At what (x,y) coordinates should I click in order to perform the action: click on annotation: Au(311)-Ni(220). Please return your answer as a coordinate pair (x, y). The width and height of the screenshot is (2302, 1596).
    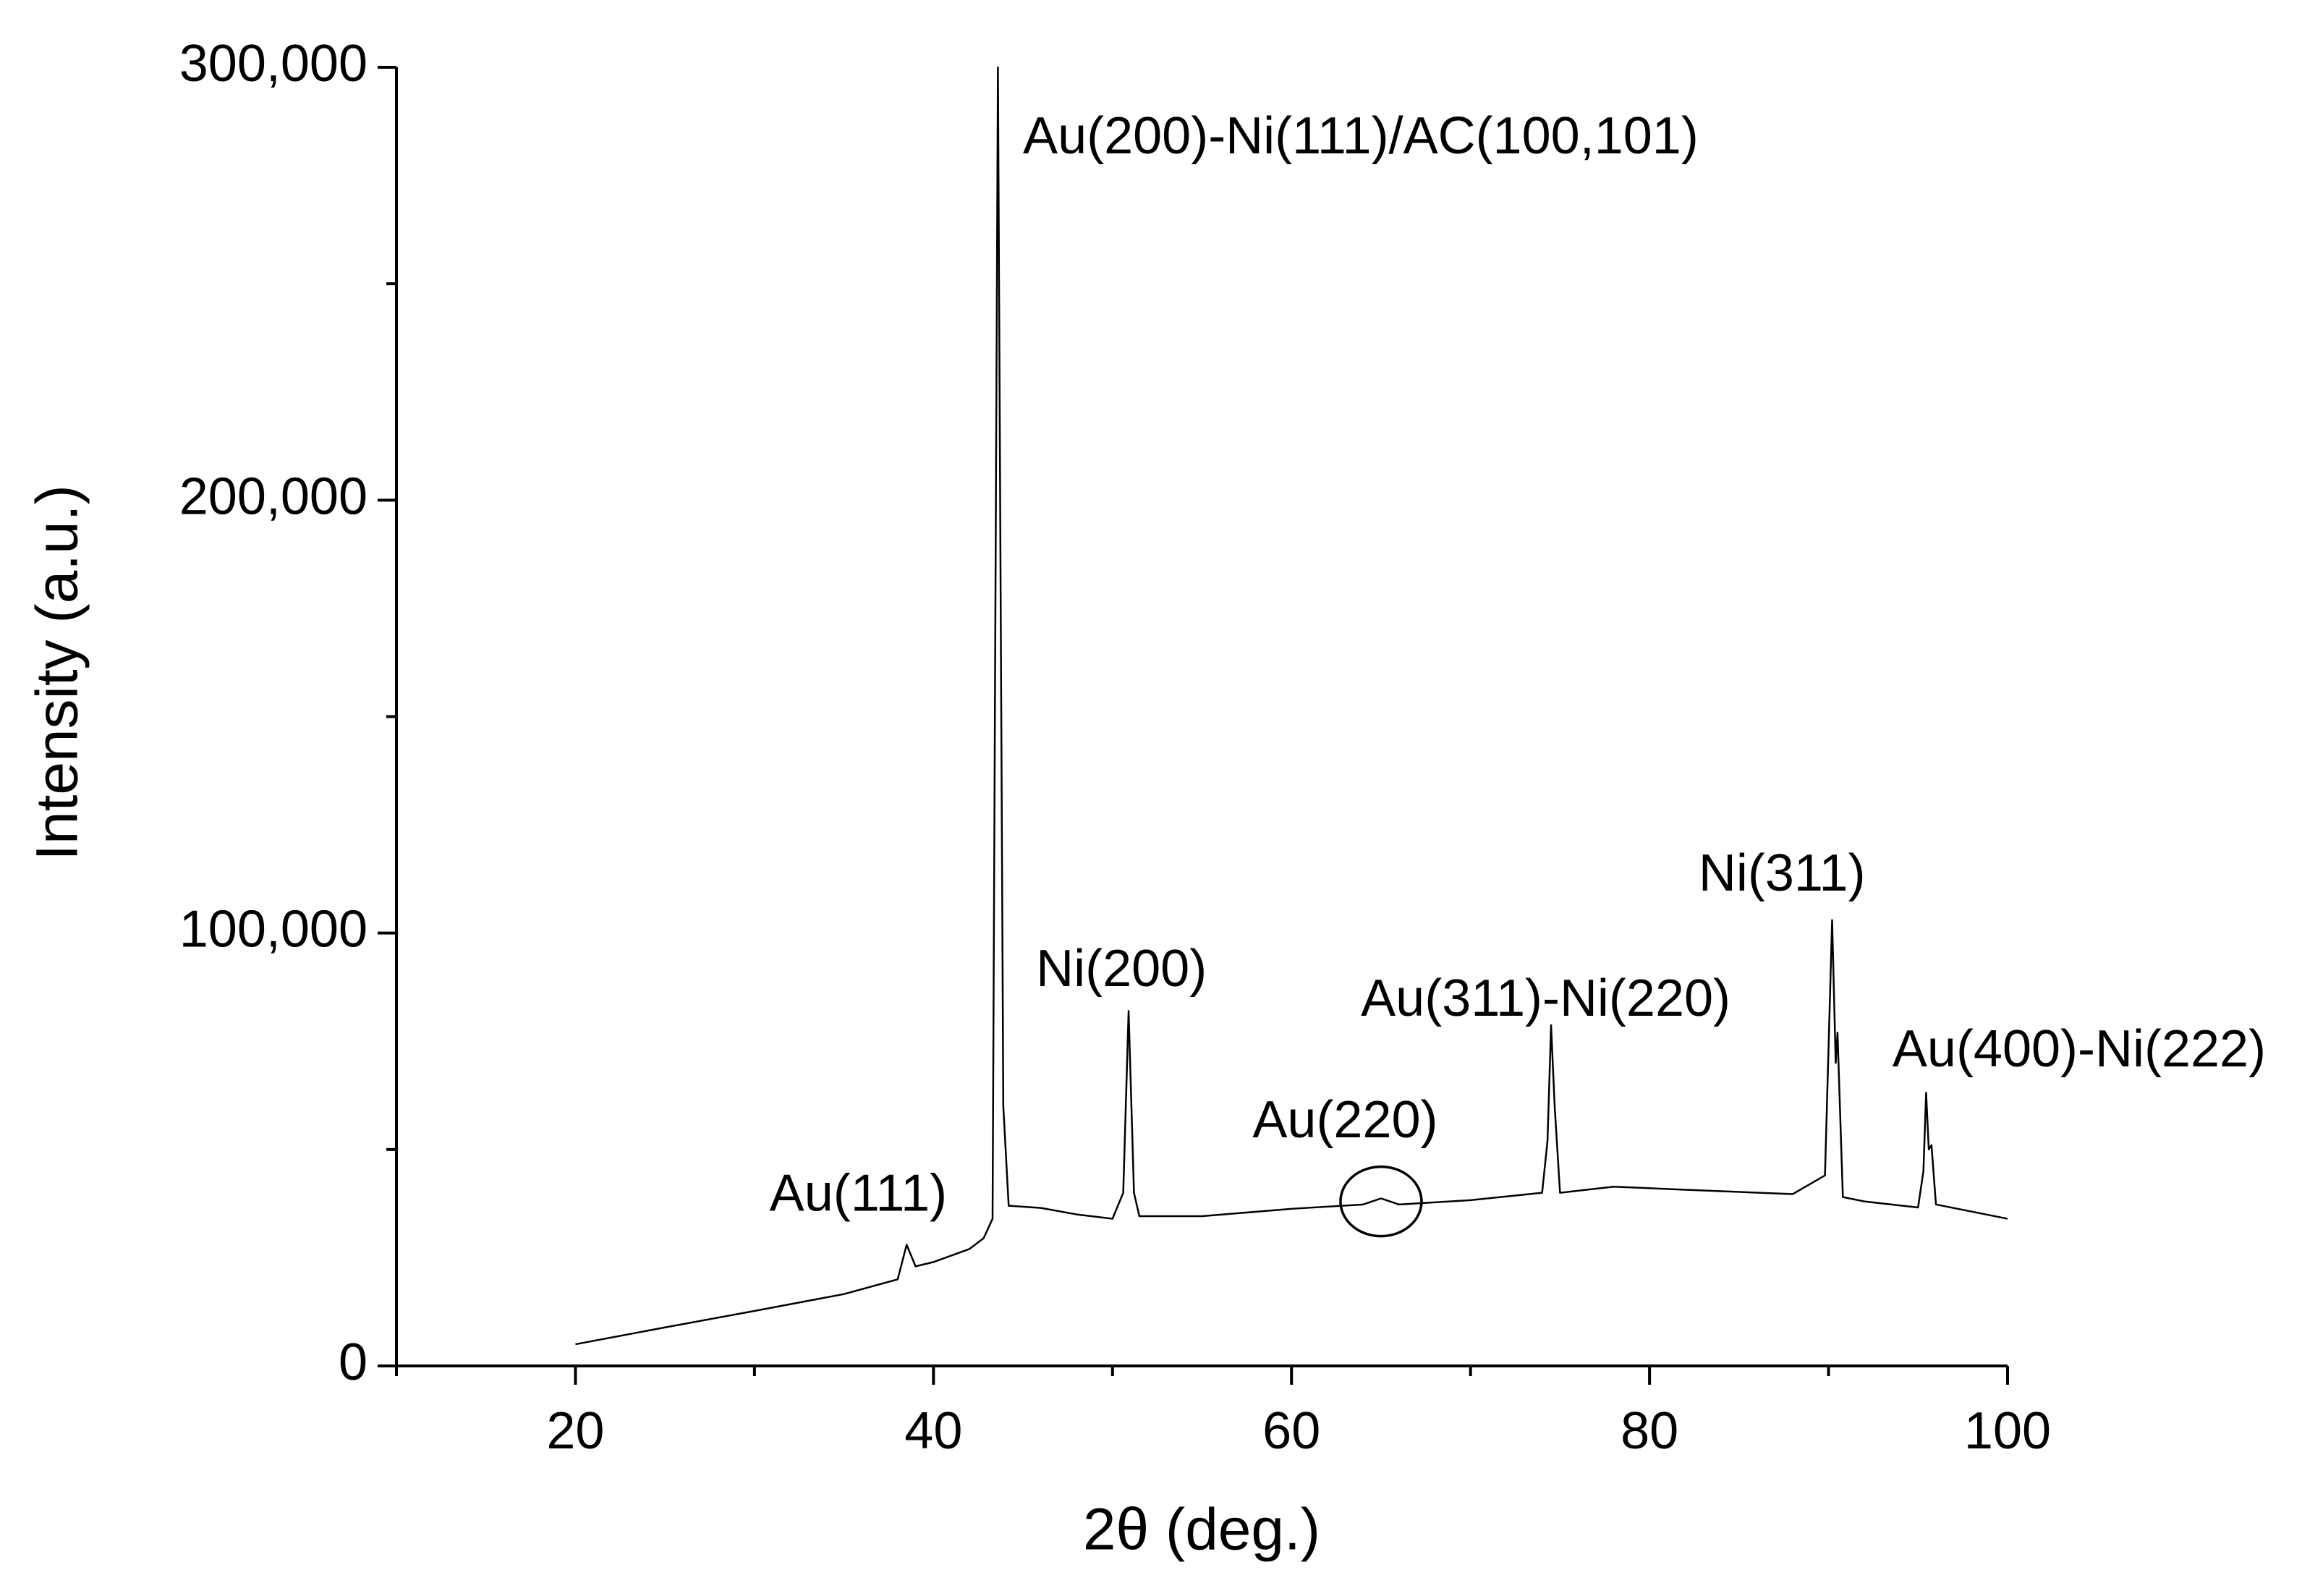
    Looking at the image, I should click on (1545, 998).